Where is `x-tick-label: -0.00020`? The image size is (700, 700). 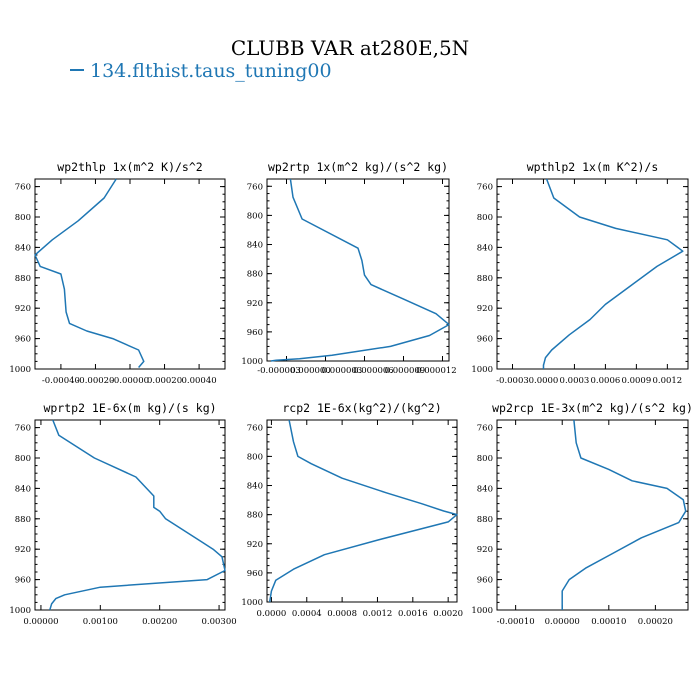 x-tick-label: -0.00020 is located at coordinates (95, 381).